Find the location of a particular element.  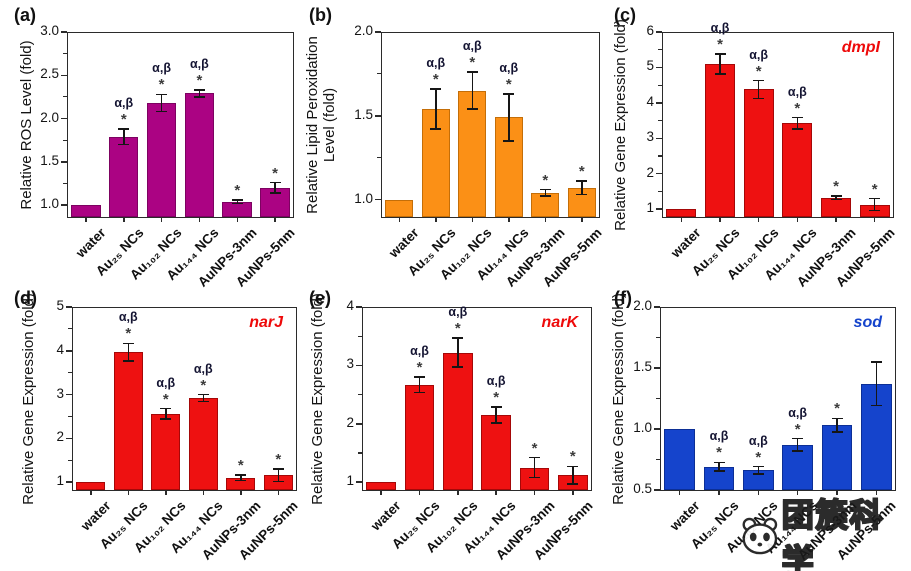

x-tick-label: water is located at coordinates (95, 516).